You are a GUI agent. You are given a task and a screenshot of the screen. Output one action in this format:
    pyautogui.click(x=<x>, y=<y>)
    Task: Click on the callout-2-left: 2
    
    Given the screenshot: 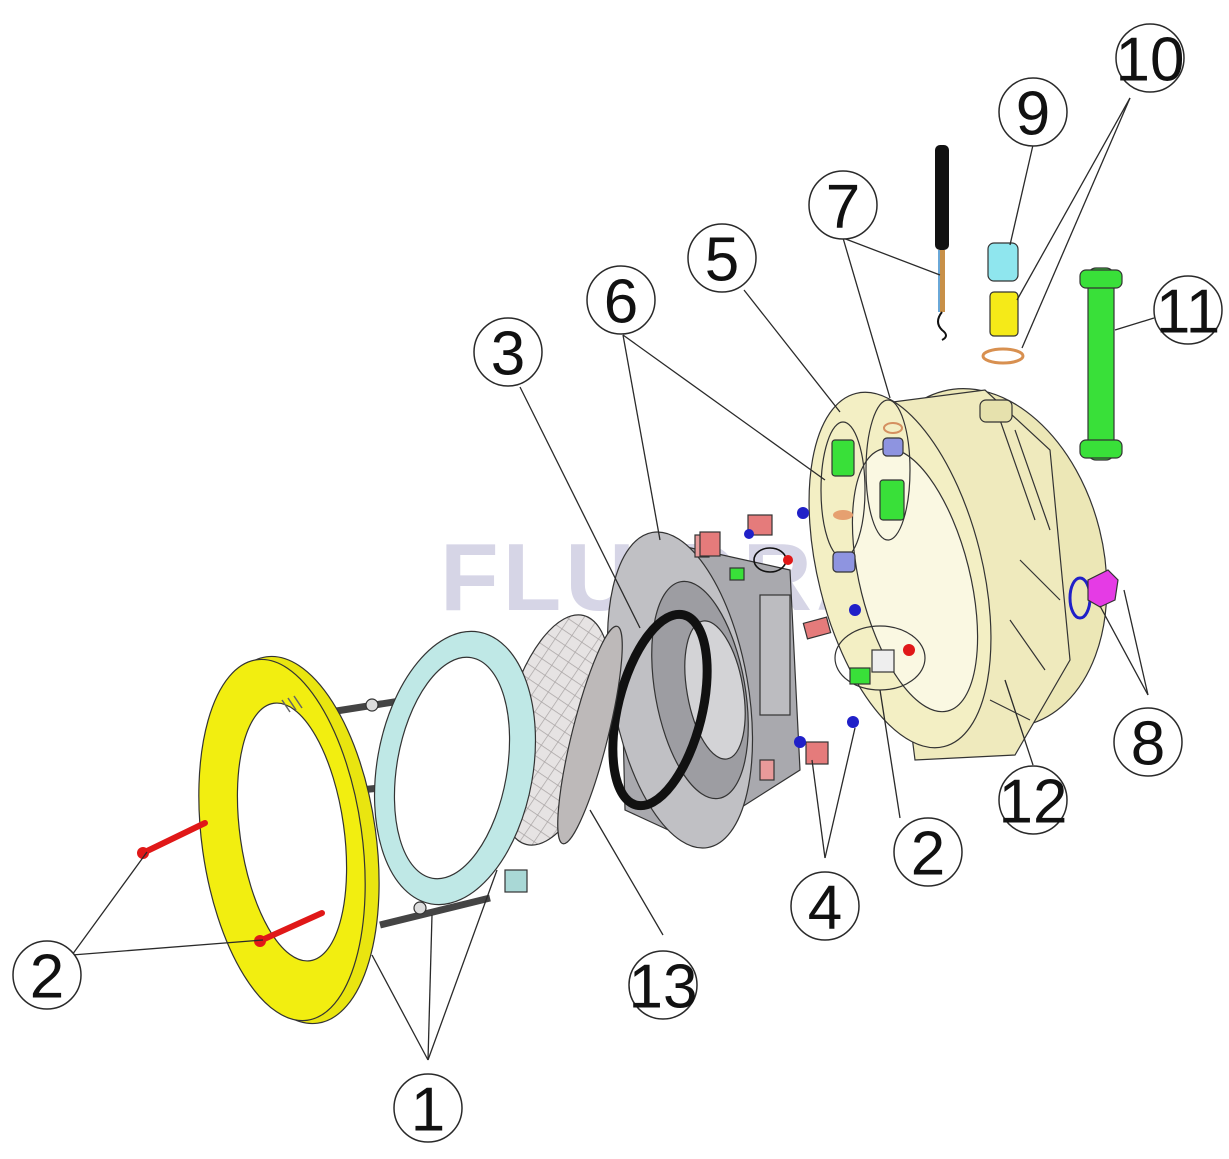 What is the action you would take?
    pyautogui.click(x=47, y=976)
    